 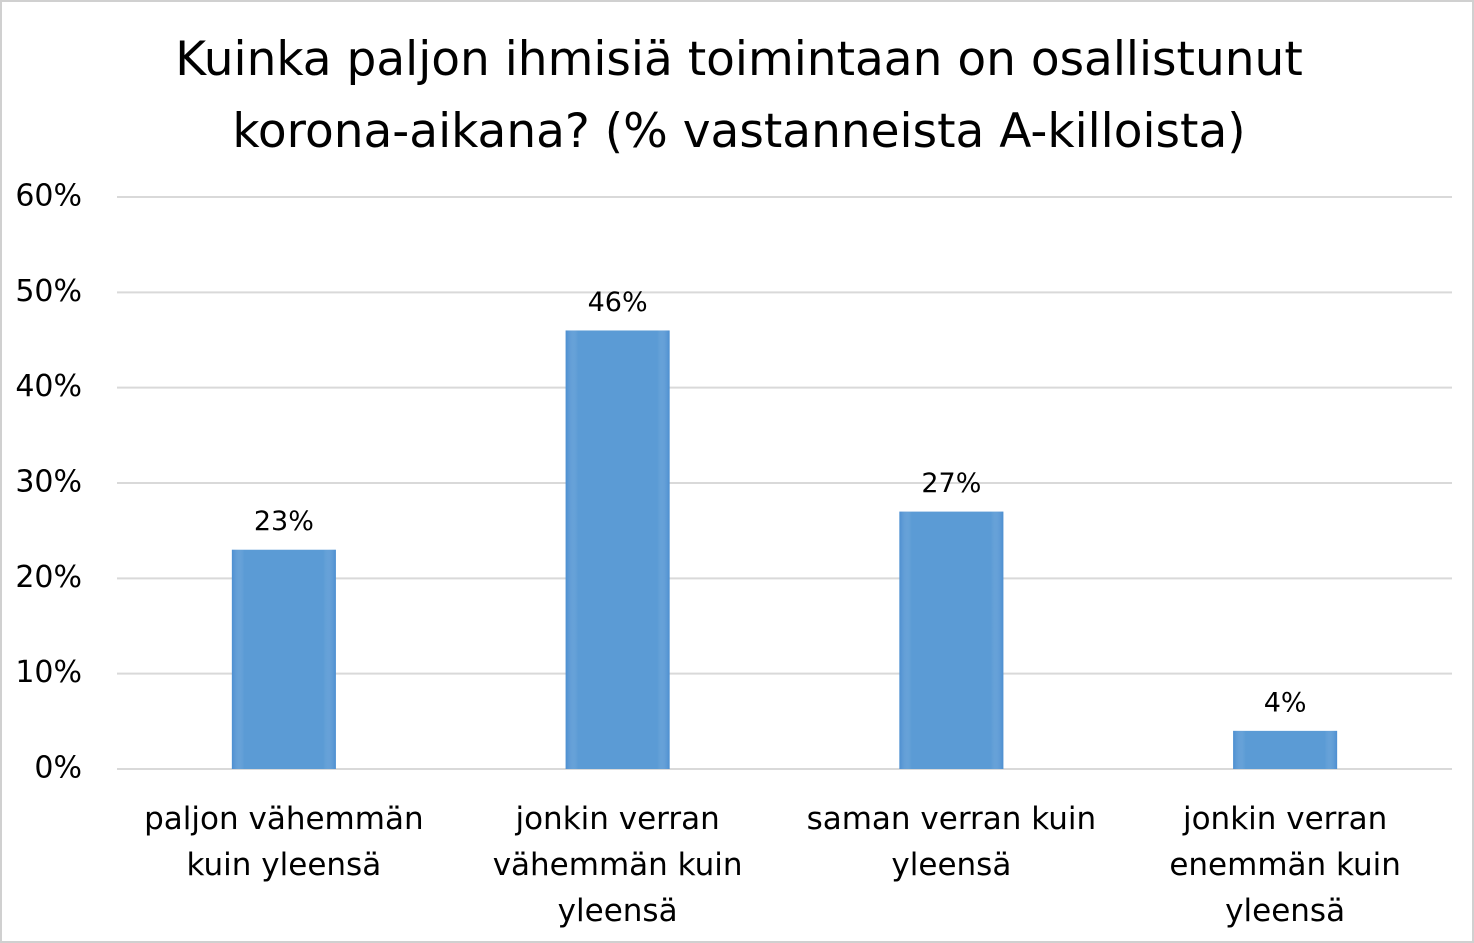 I want to click on y-tick-label: 40%, so click(x=48, y=386).